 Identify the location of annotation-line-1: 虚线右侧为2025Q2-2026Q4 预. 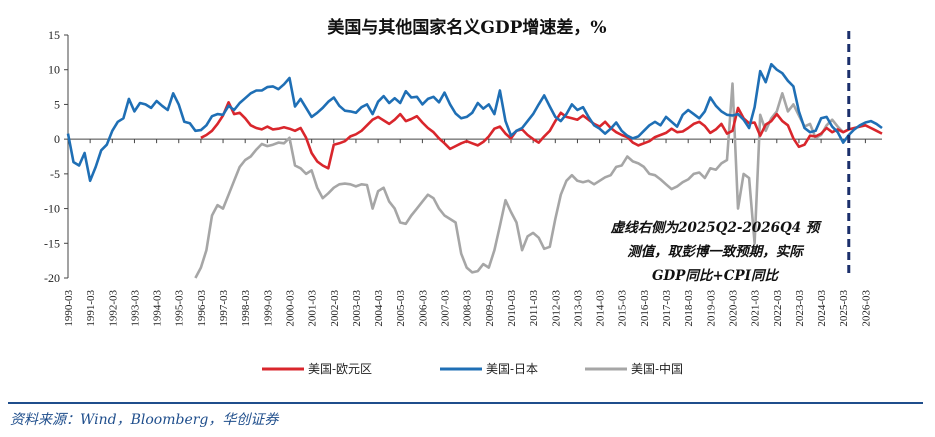
(716, 228).